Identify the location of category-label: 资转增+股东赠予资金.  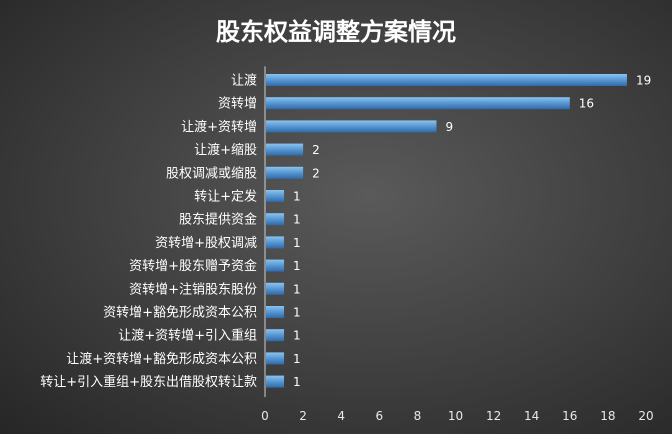
(193, 266).